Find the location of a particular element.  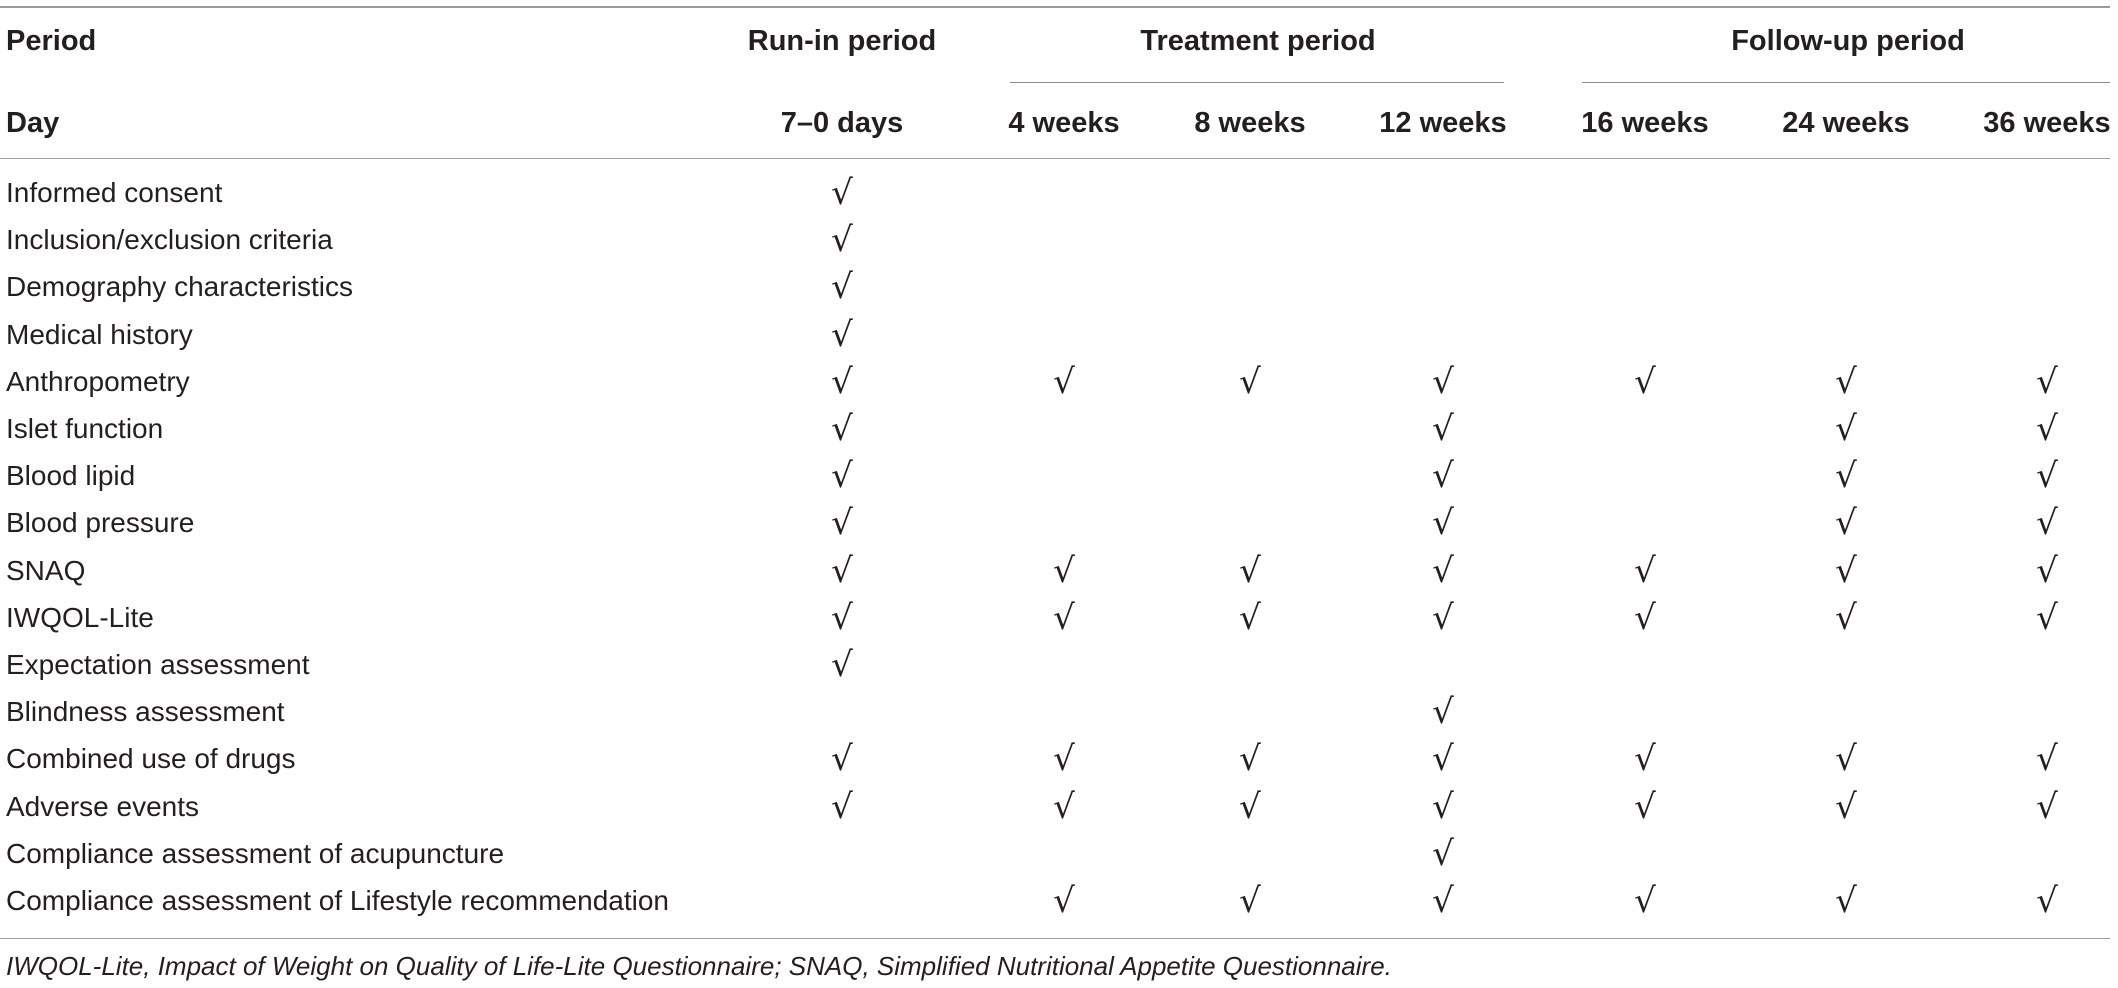

table-row: Compliance assessment of acupuncture √ is located at coordinates (1055, 854).